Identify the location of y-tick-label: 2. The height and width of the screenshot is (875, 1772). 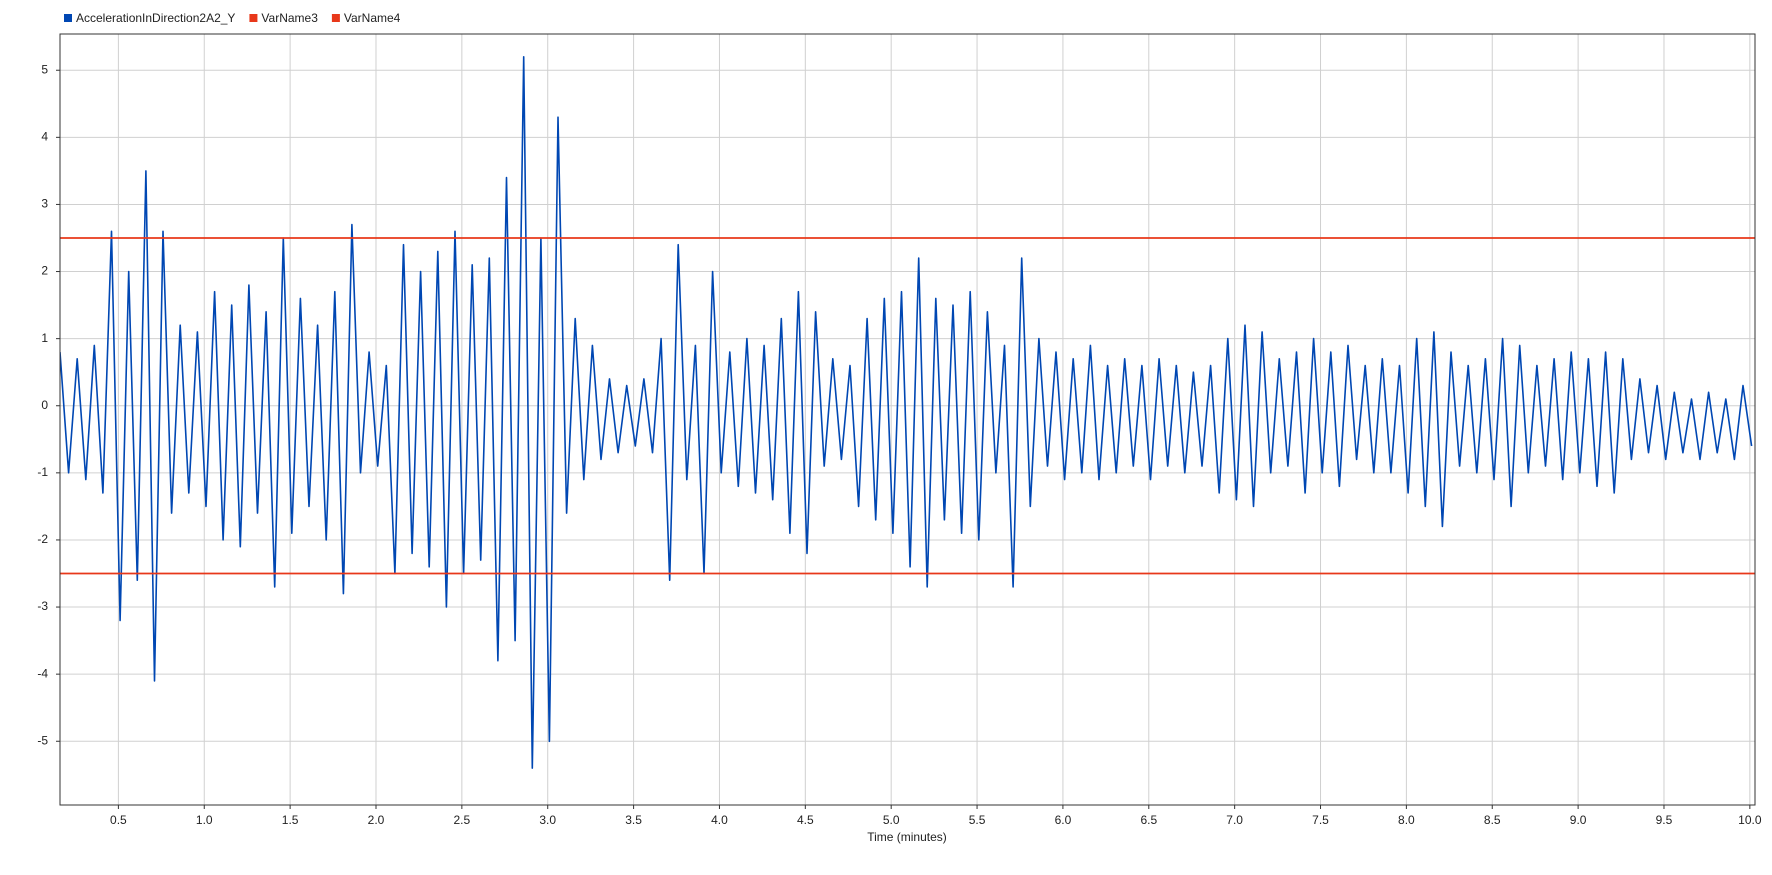
(44, 271).